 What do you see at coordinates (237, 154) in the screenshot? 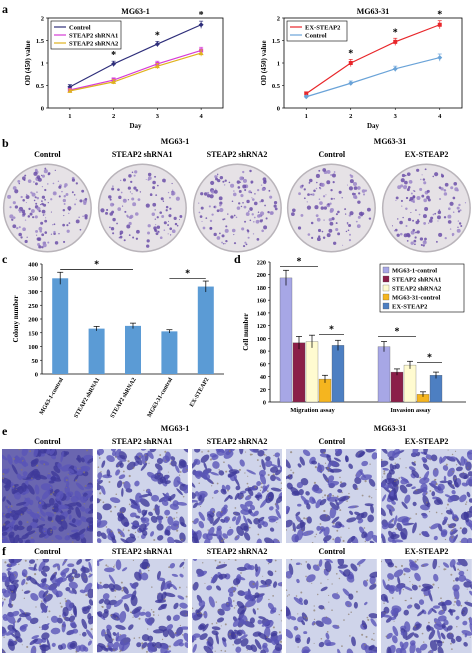
I see `plate-label: STEAP2 shRNA2` at bounding box center [237, 154].